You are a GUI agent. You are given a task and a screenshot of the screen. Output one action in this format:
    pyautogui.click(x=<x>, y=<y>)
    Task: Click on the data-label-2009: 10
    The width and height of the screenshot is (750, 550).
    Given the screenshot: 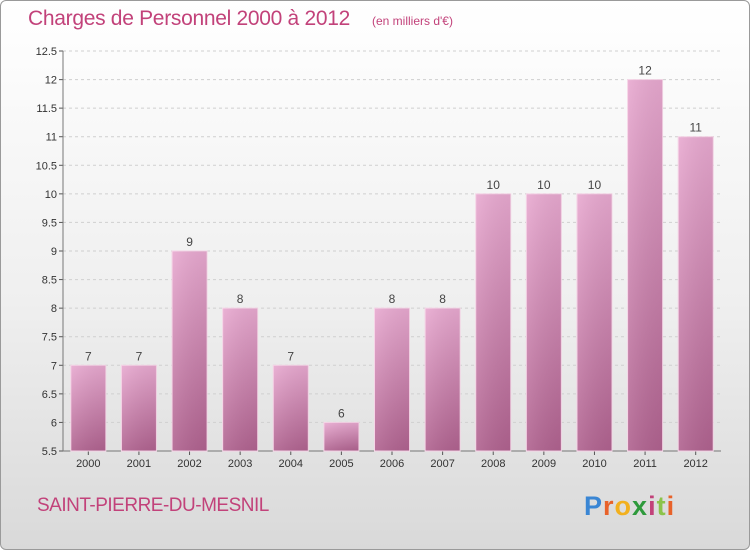 What is the action you would take?
    pyautogui.click(x=544, y=185)
    